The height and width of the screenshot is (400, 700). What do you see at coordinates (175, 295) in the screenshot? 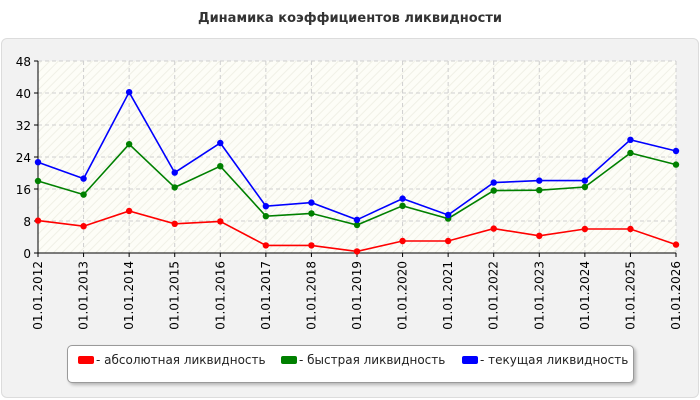
I see `x-tick-label: 01.01.2015` at bounding box center [175, 295].